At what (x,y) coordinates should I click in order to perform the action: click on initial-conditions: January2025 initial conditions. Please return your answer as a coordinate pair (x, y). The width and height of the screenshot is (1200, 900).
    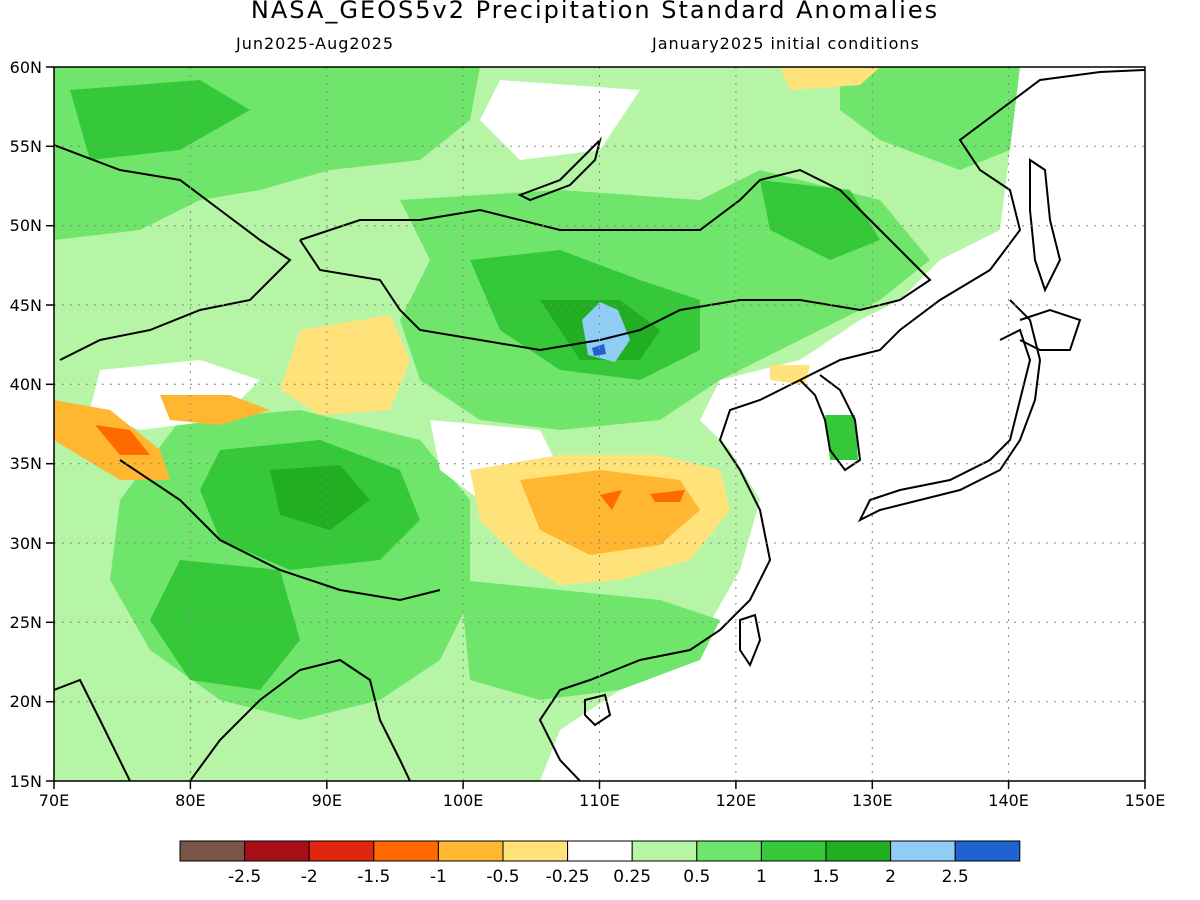
    Looking at the image, I should click on (786, 43).